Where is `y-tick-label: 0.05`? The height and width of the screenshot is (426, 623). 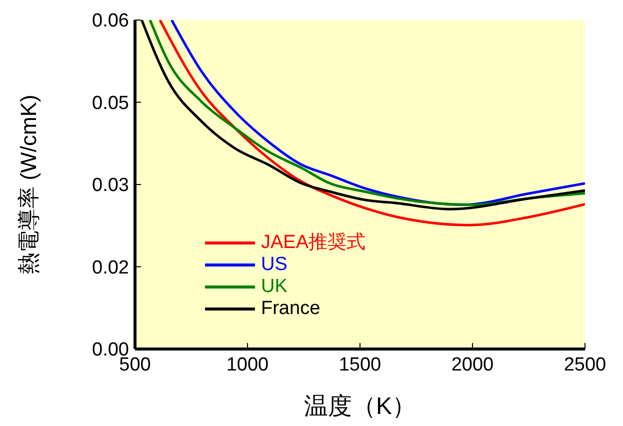
y-tick-label: 0.05 is located at coordinates (110, 103).